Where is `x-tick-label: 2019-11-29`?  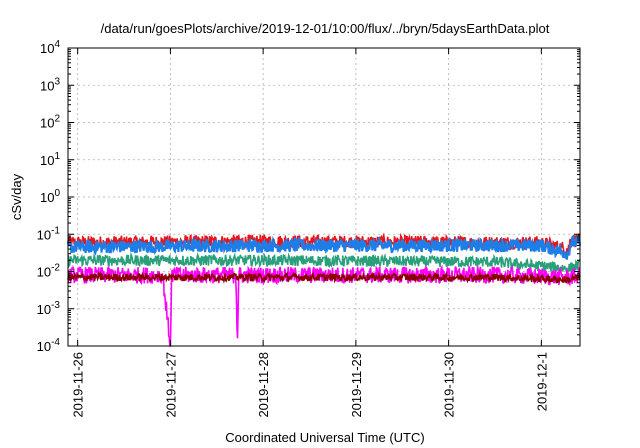 x-tick-label: 2019-11-29 is located at coordinates (356, 385).